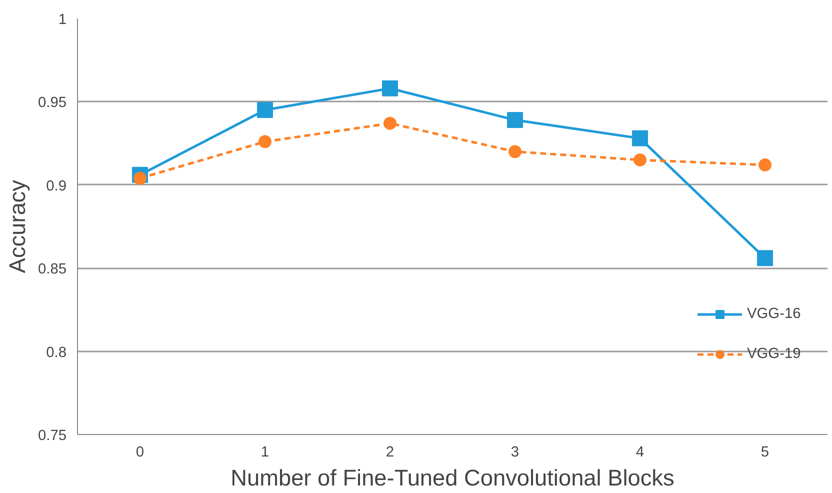 The width and height of the screenshot is (832, 493). I want to click on y-tick-label: 0.75, so click(52, 436).